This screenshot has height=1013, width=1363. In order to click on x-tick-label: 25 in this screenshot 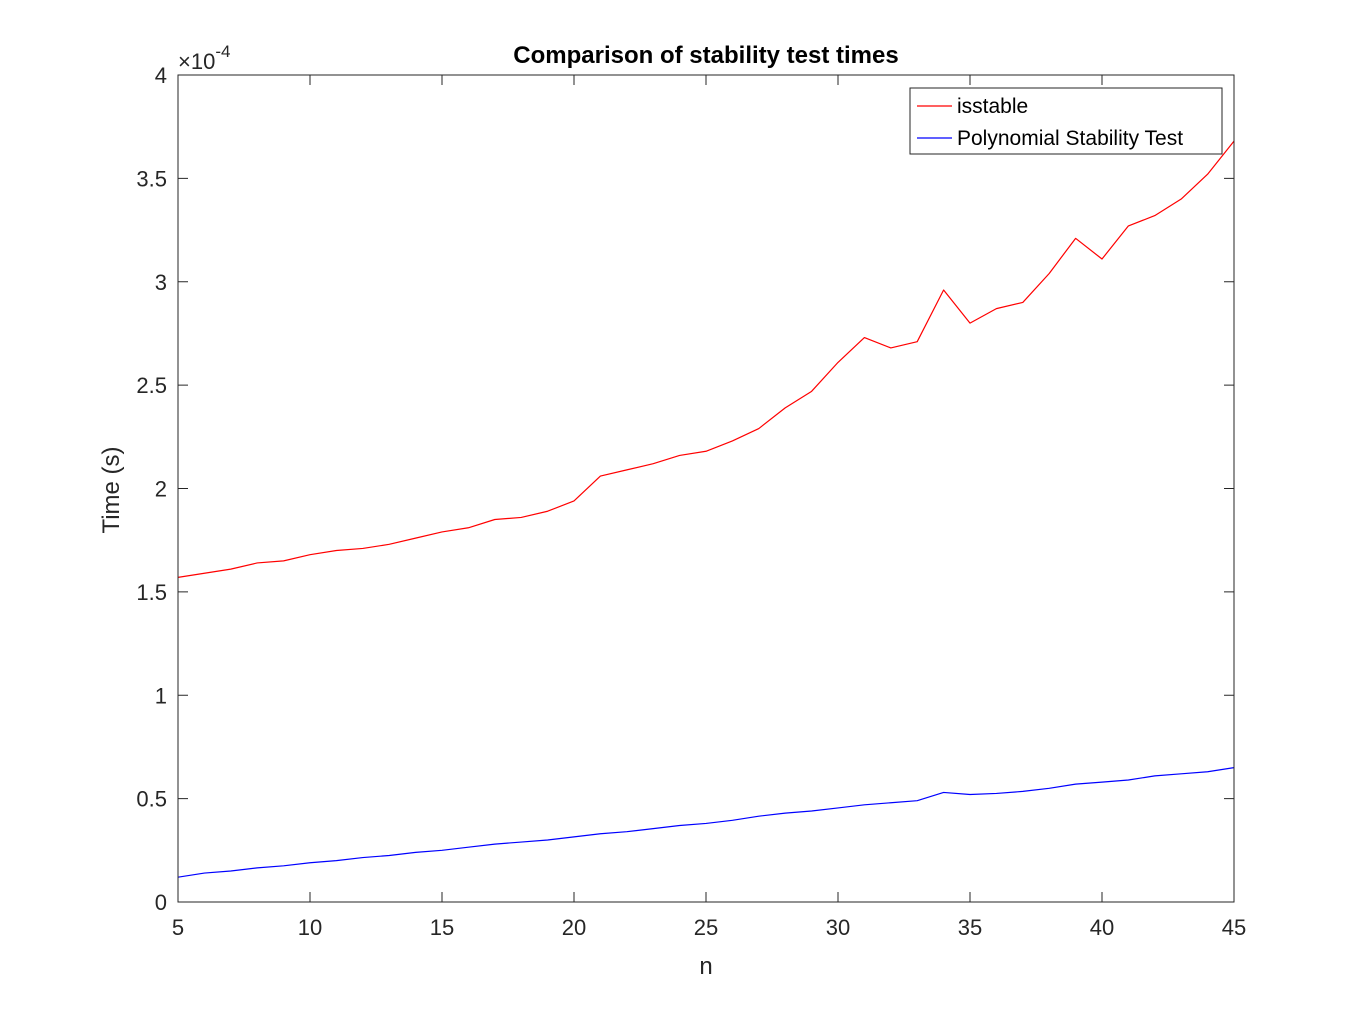, I will do `click(706, 927)`.